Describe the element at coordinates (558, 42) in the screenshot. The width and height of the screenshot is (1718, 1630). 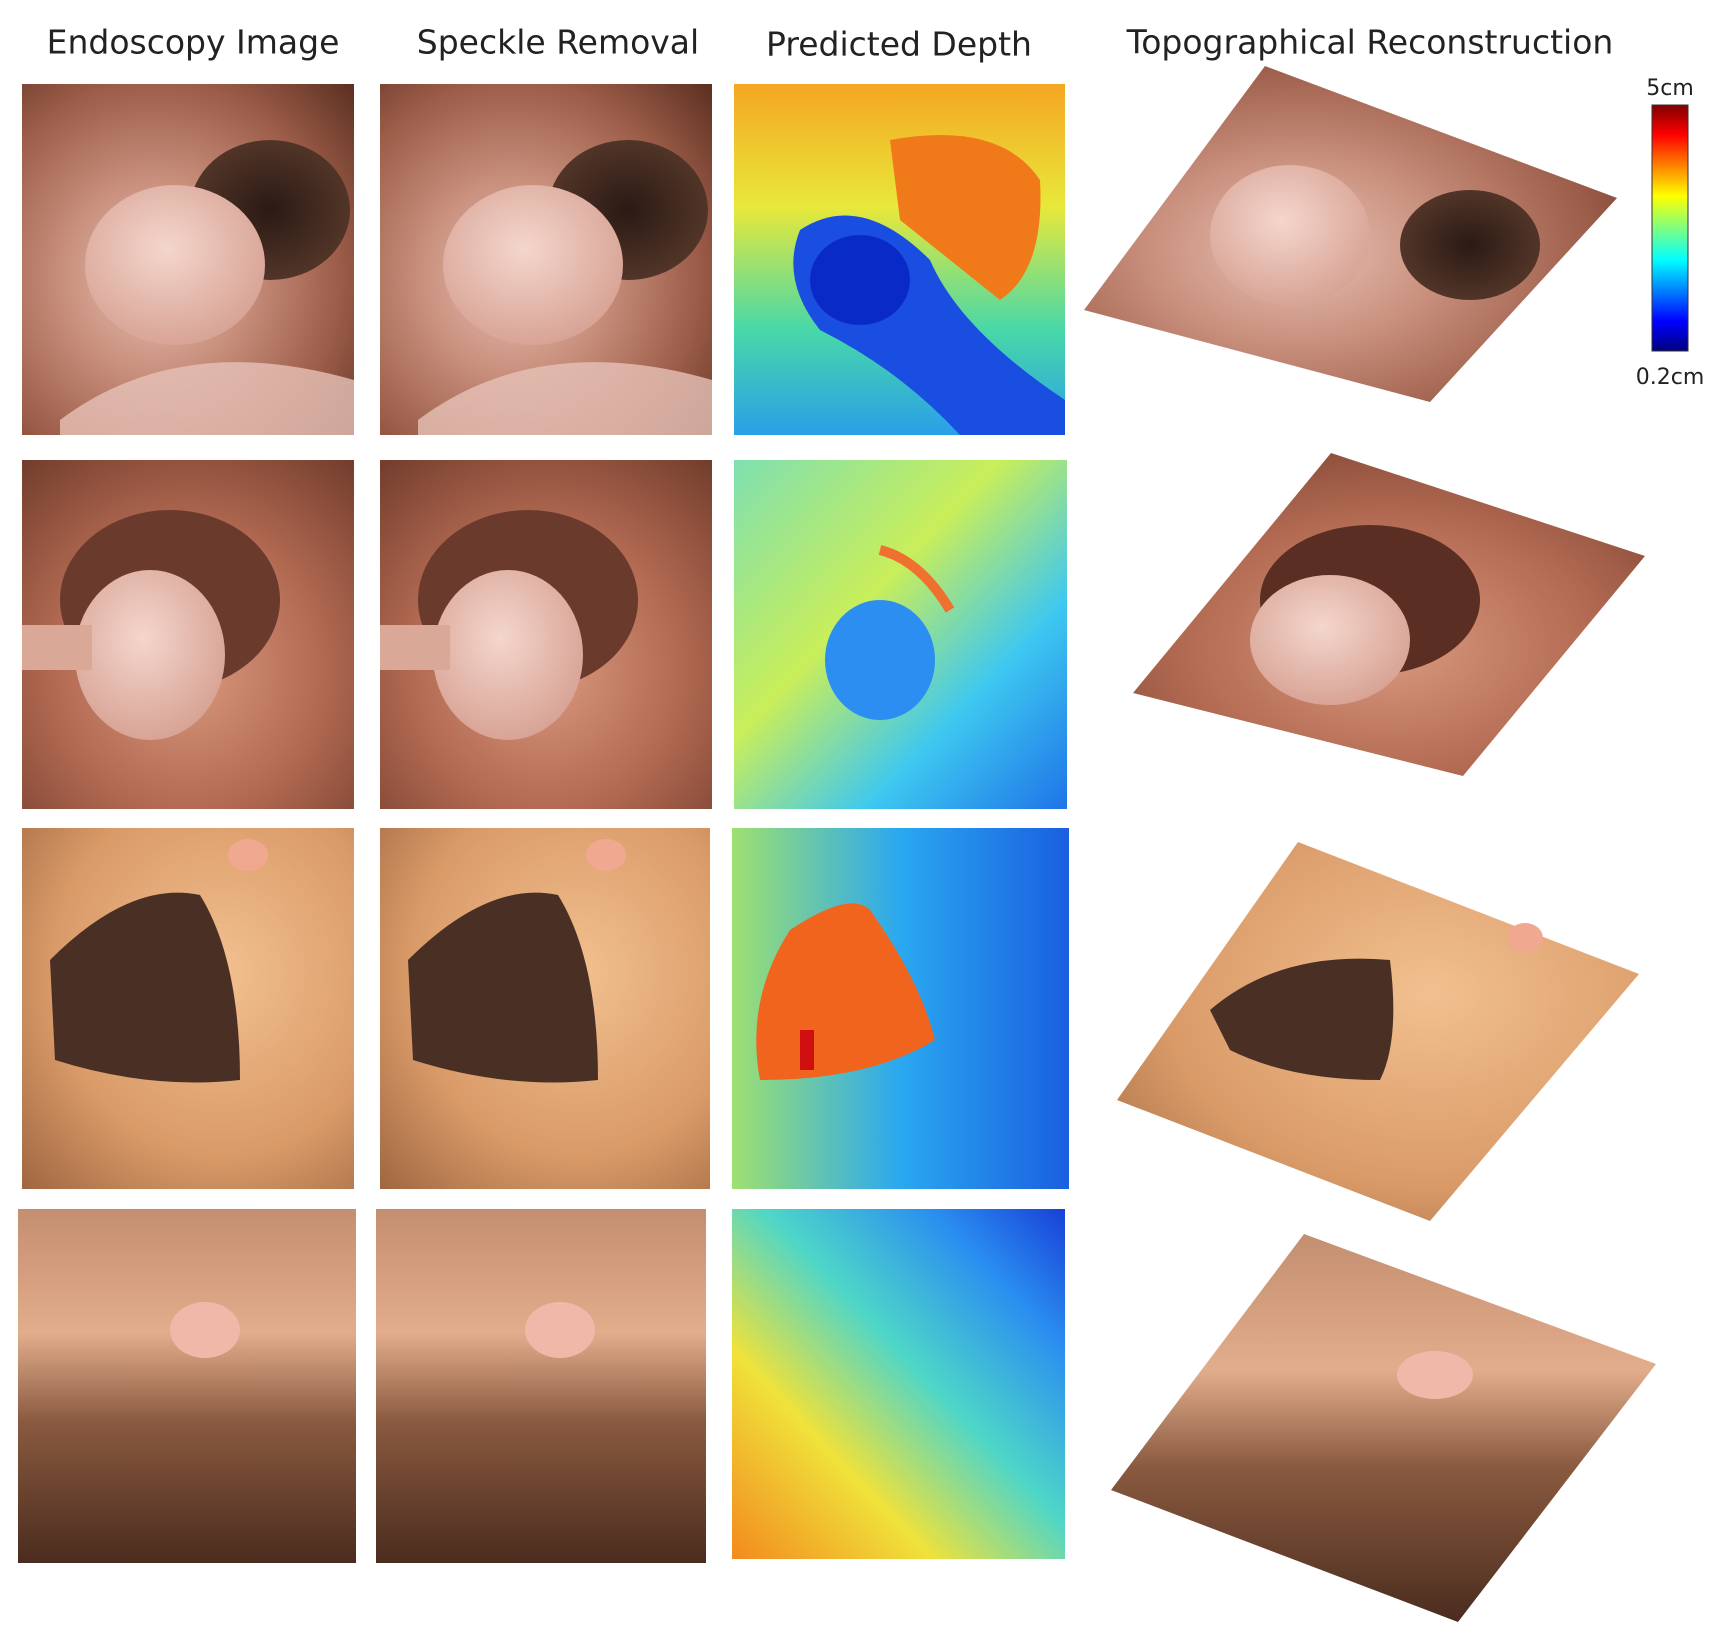
I see `column-title: Speckle Removal` at that location.